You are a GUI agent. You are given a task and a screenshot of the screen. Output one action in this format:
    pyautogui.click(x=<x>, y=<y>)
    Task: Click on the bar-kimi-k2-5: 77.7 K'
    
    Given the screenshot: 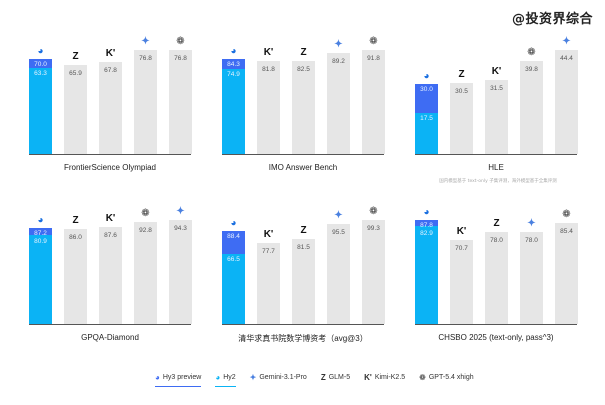 What is the action you would take?
    pyautogui.click(x=268, y=276)
    